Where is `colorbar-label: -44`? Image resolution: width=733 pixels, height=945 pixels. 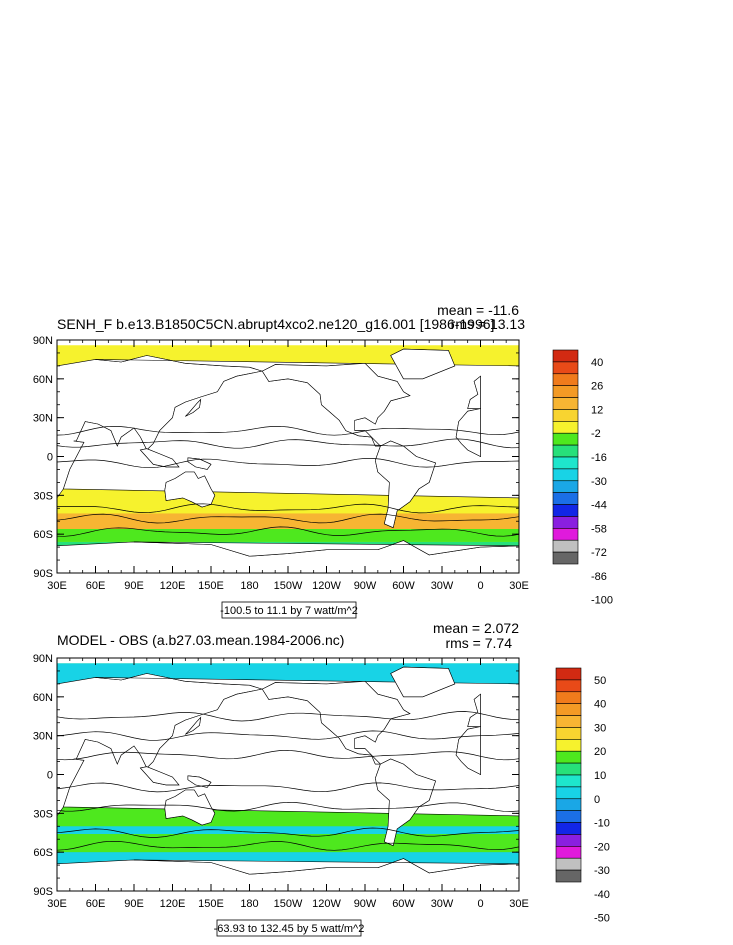
colorbar-label: -44 is located at coordinates (599, 506).